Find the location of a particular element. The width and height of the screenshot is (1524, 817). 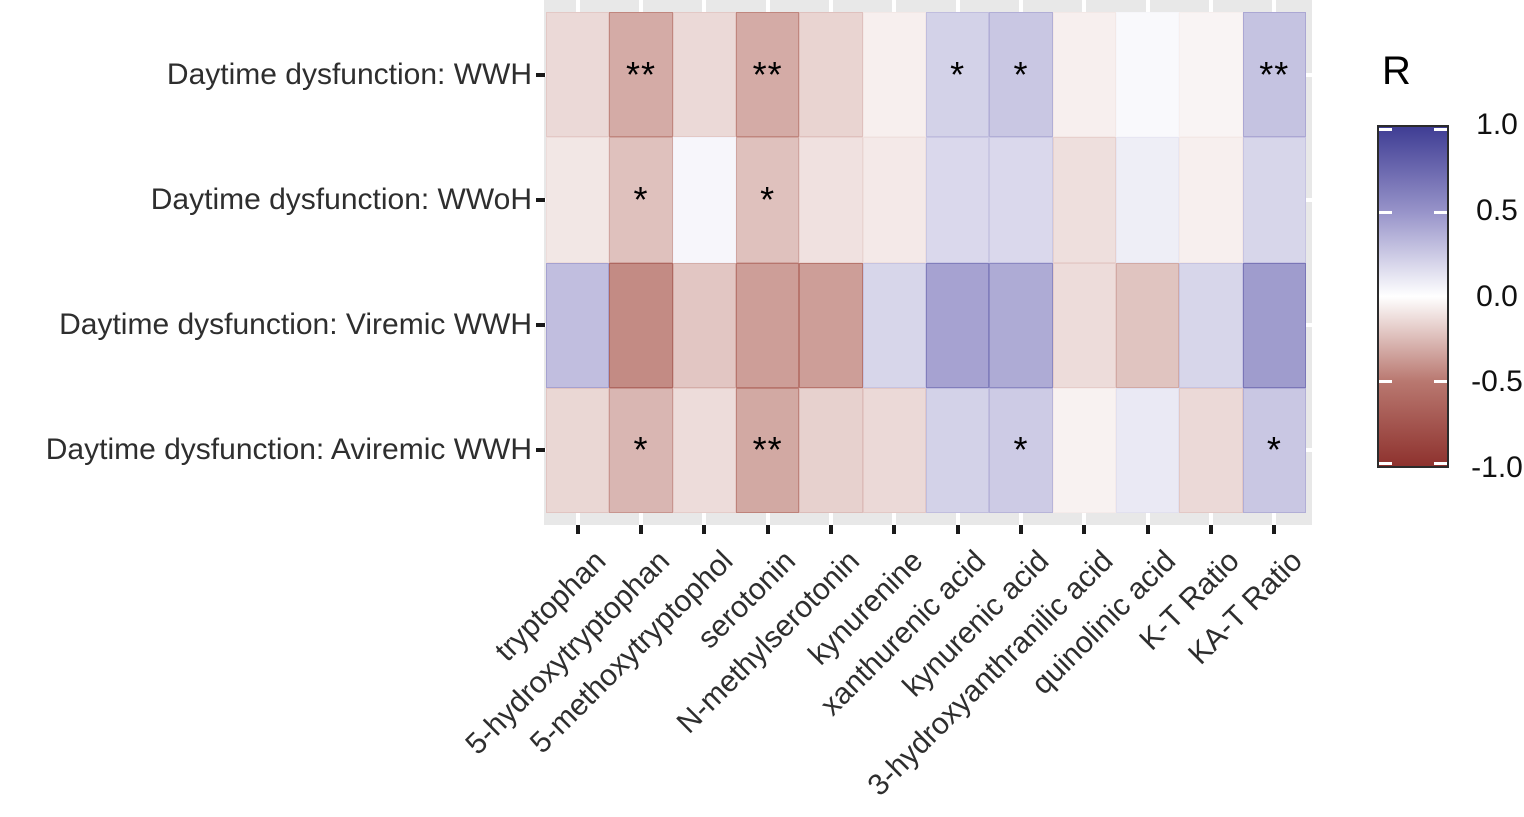

legend-tick-label: 0.5 is located at coordinates (1497, 210).